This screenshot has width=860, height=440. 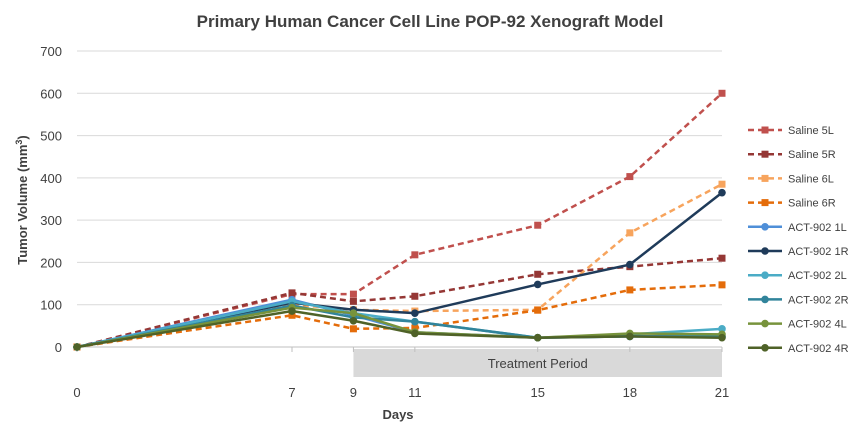 I want to click on legend-item: ACT-902 4R, so click(x=798, y=349).